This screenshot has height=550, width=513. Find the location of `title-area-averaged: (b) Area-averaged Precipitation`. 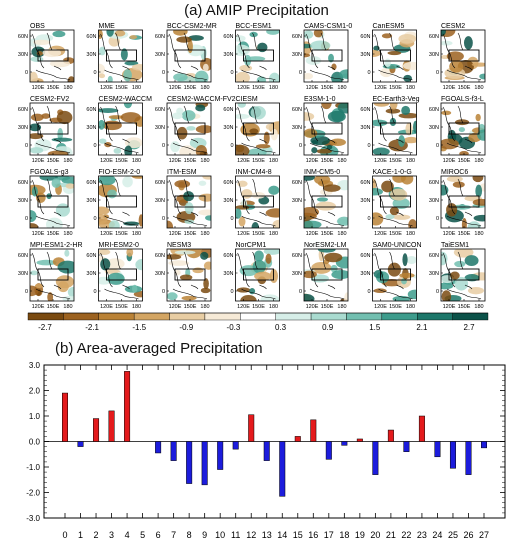

title-area-averaged: (b) Area-averaged Precipitation is located at coordinates (159, 348).